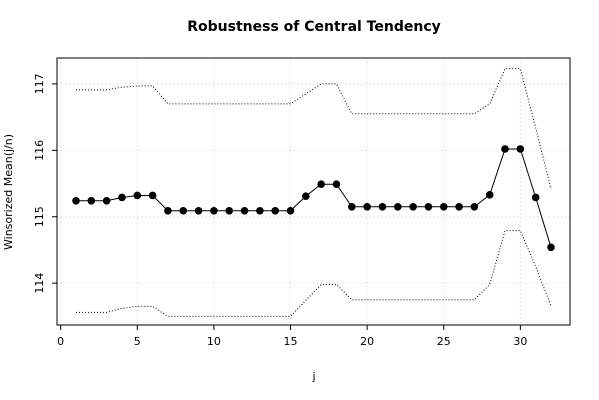  Describe the element at coordinates (60, 341) in the screenshot. I see `x-tick-label: 0` at that location.